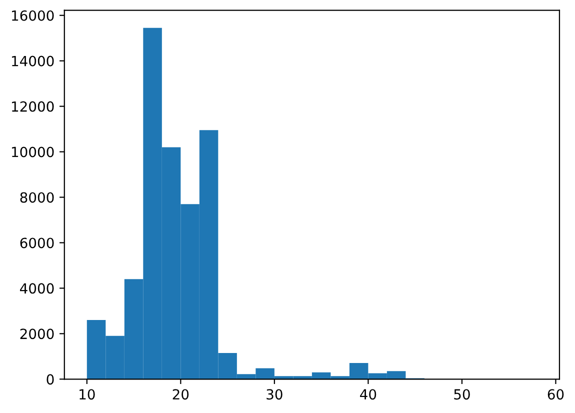 The width and height of the screenshot is (575, 413). Describe the element at coordinates (33, 15) in the screenshot. I see `y-tick-label: 16000` at that location.